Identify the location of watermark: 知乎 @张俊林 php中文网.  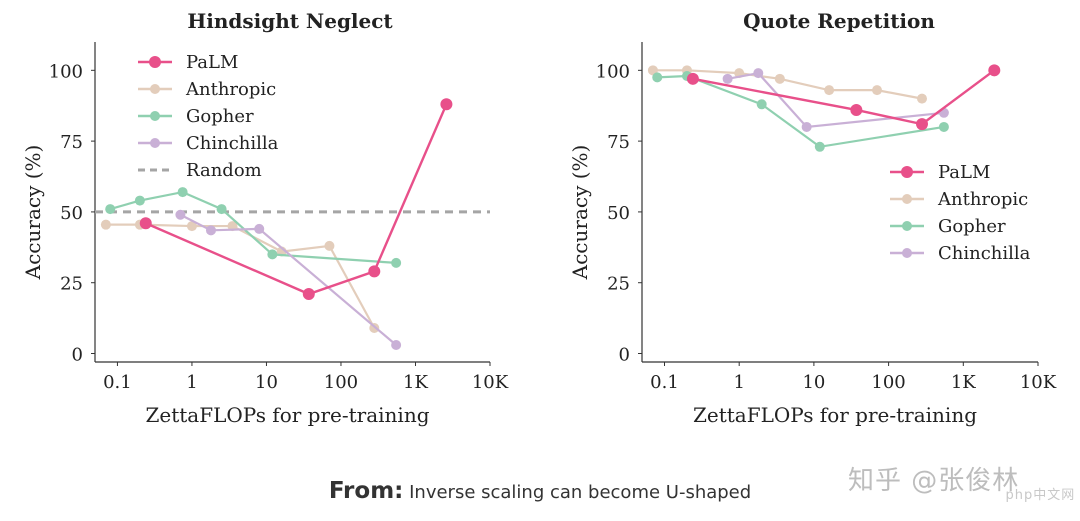
(961, 481).